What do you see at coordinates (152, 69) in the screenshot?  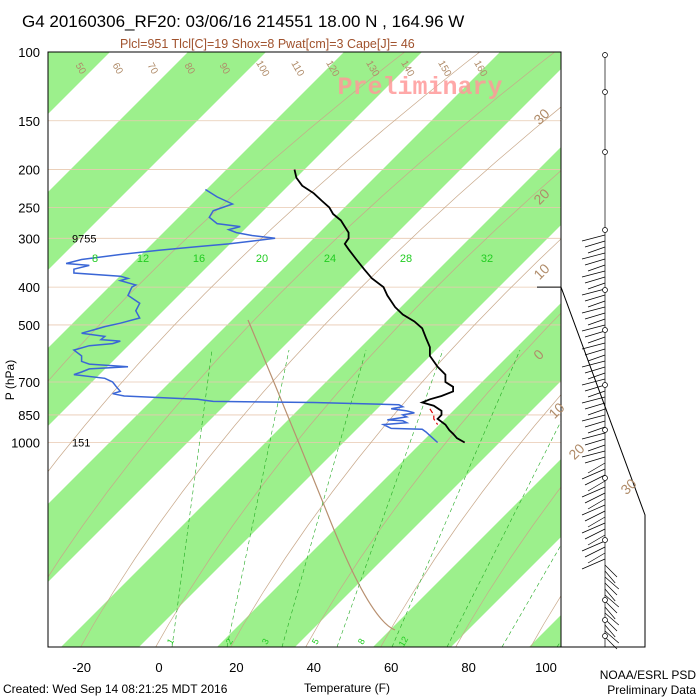 I see `theta-label: 70` at bounding box center [152, 69].